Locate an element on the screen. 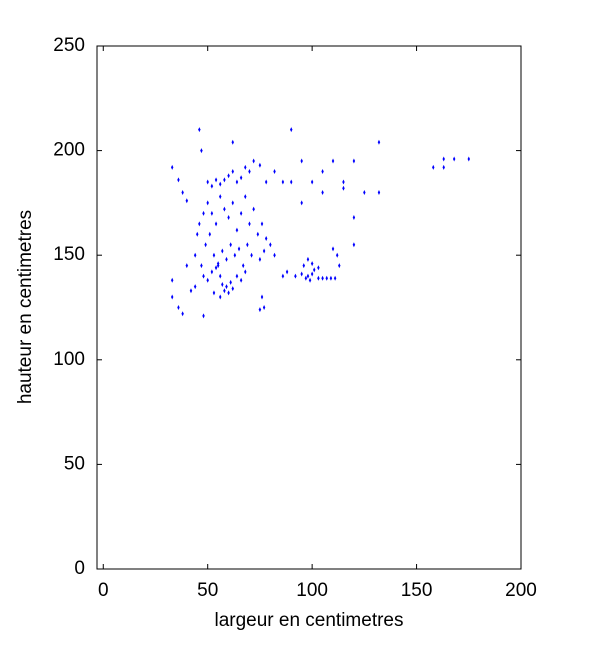 This screenshot has width=589, height=649. x-tick-label: 200 is located at coordinates (521, 590).